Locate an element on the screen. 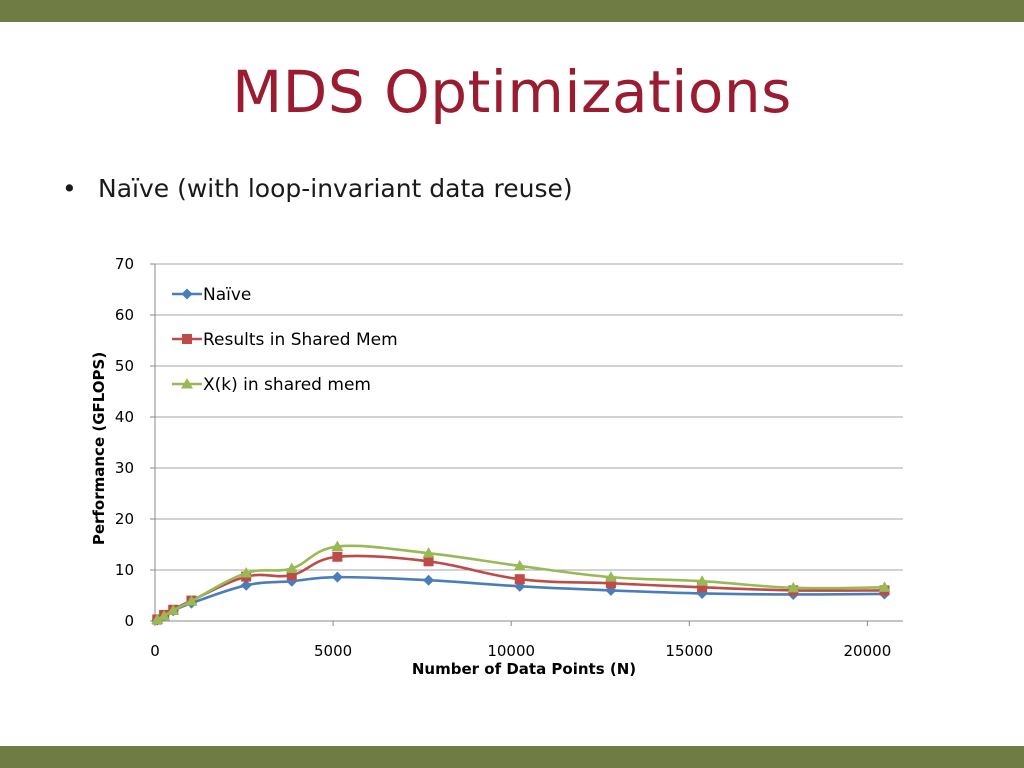  y-tick-label: 10 is located at coordinates (124, 570).